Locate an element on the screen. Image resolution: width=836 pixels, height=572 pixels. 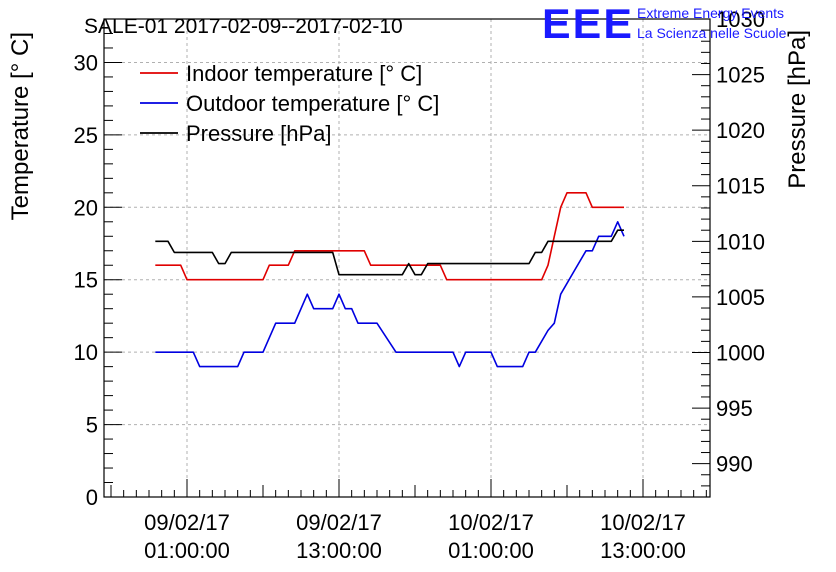
pressure-series-line is located at coordinates (389, 252).